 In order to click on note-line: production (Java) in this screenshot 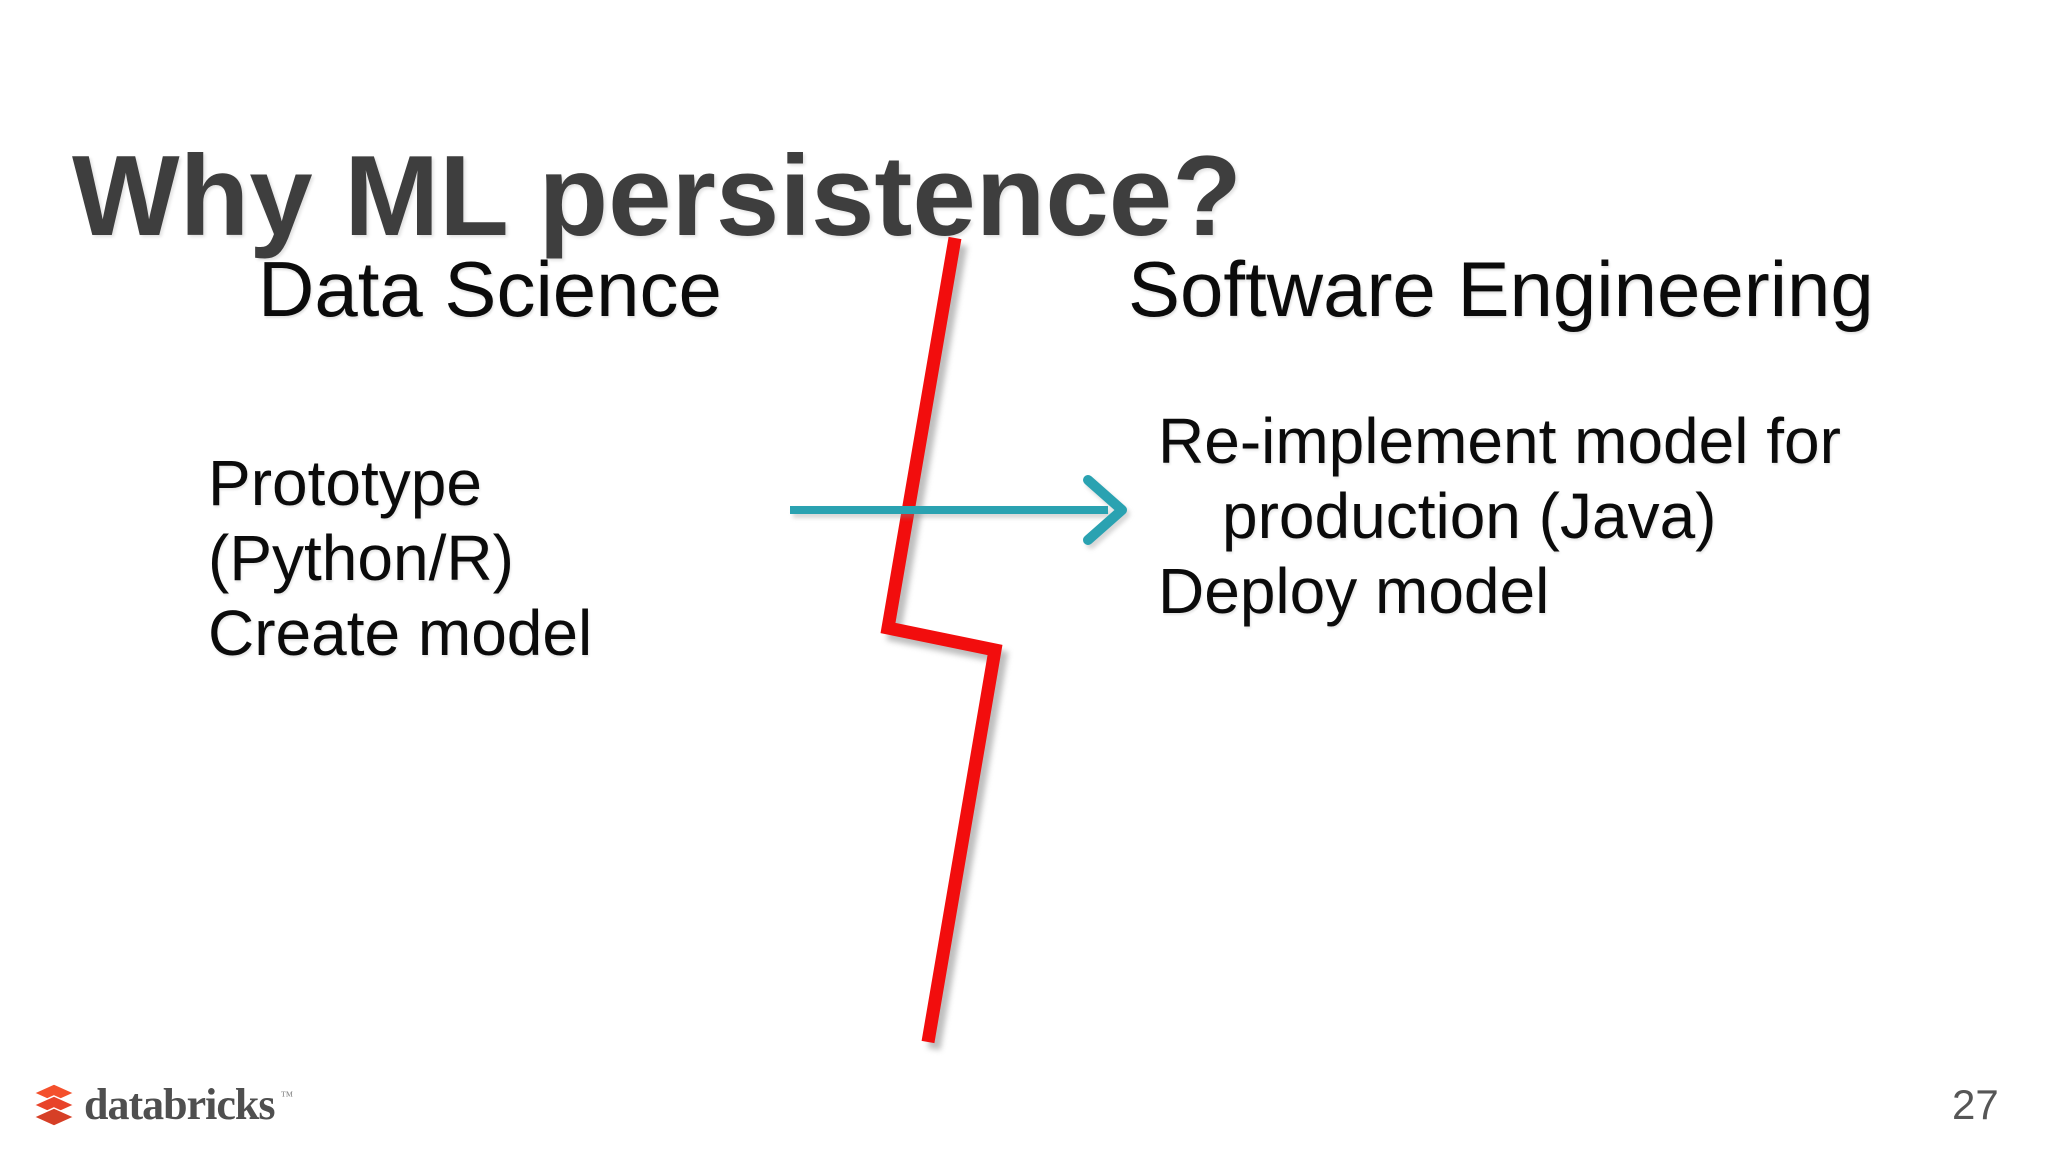, I will do `click(1469, 516)`.